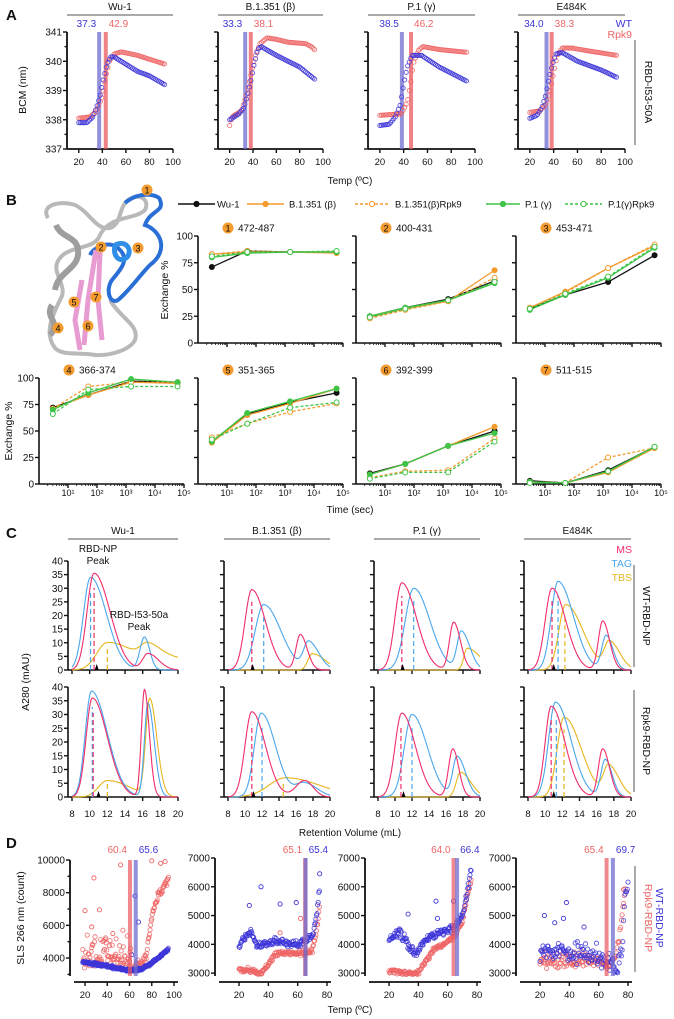  What do you see at coordinates (619, 35) in the screenshot?
I see `legend-rpk9: Rpk9` at bounding box center [619, 35].